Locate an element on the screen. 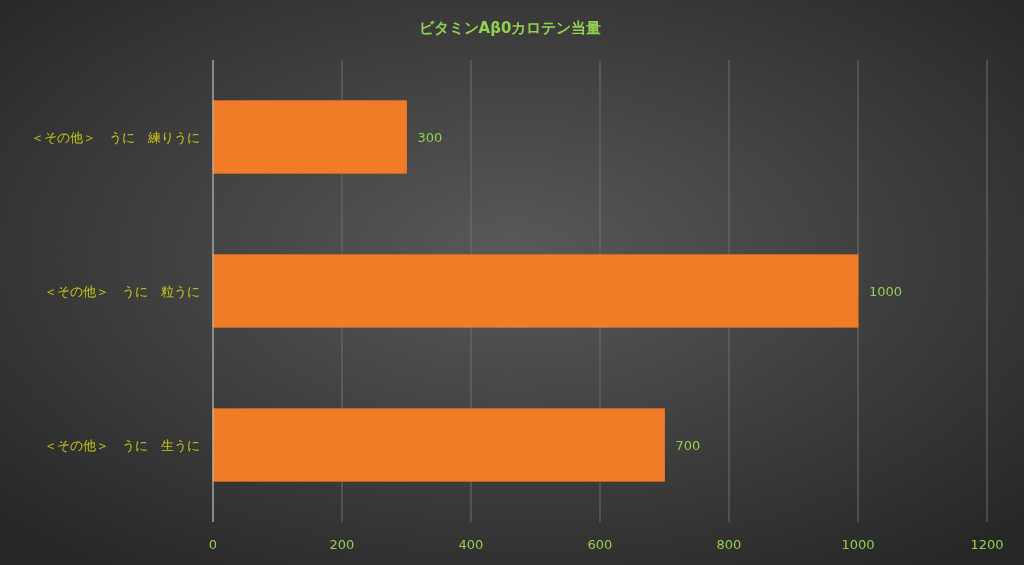 The image size is (1024, 565). xtick: 400 is located at coordinates (471, 544).